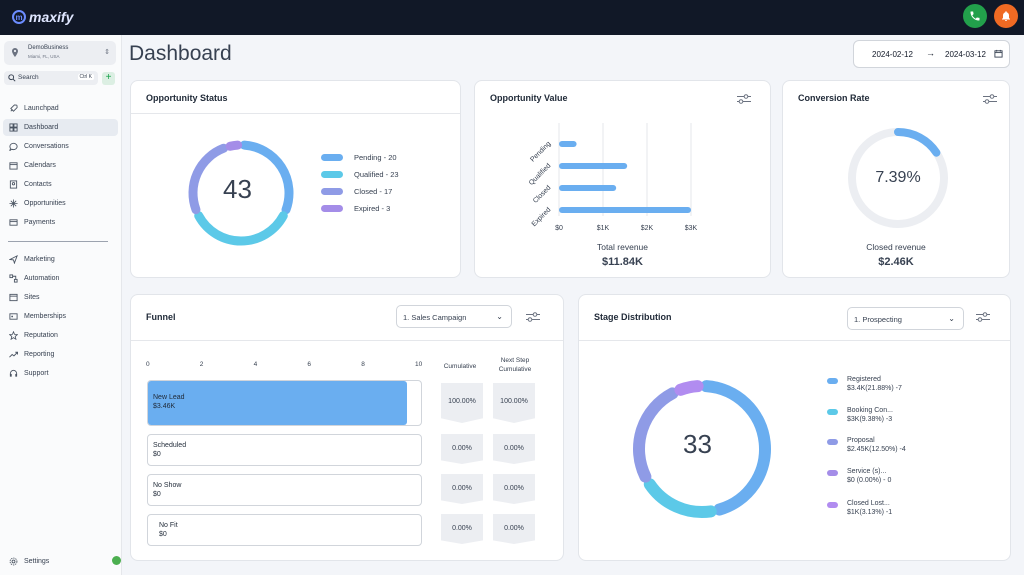 The width and height of the screenshot is (1024, 575). What do you see at coordinates (60, 335) in the screenshot?
I see `sidebar-item-reputation: Reputation` at bounding box center [60, 335].